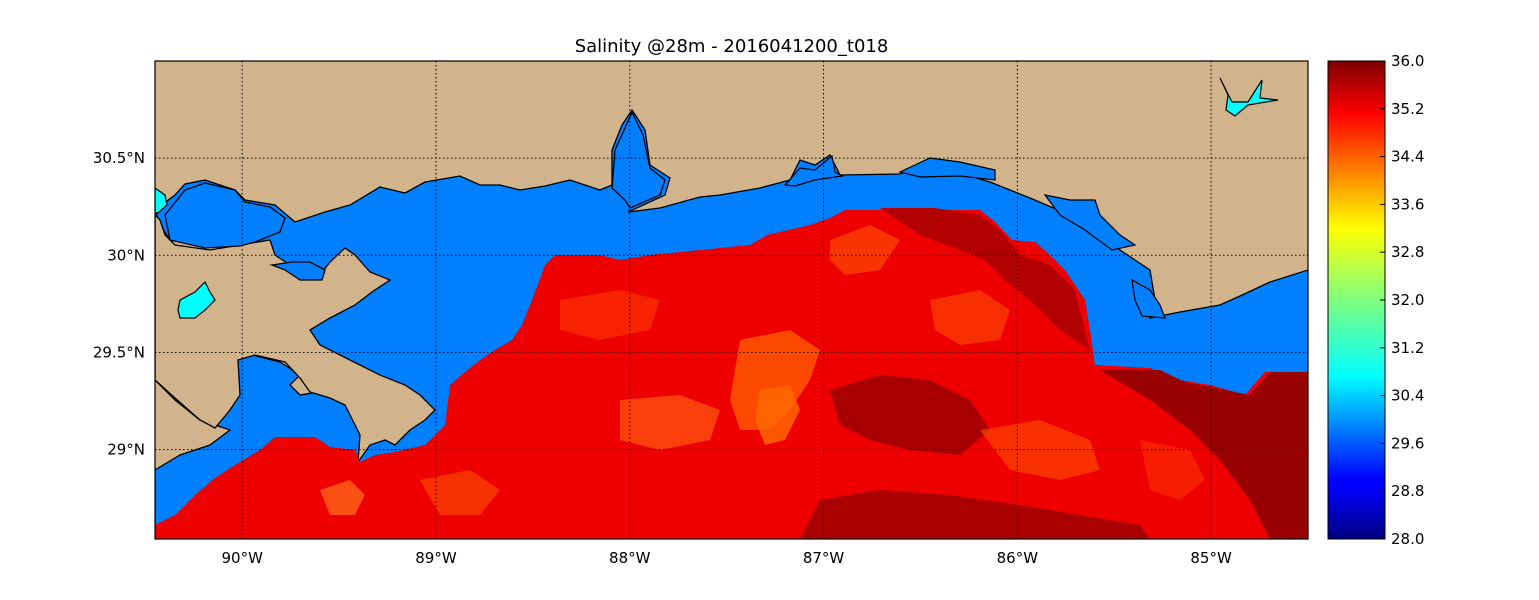 The height and width of the screenshot is (600, 1539). Describe the element at coordinates (161, 200) in the screenshot. I see `lake-cyan-west` at that location.